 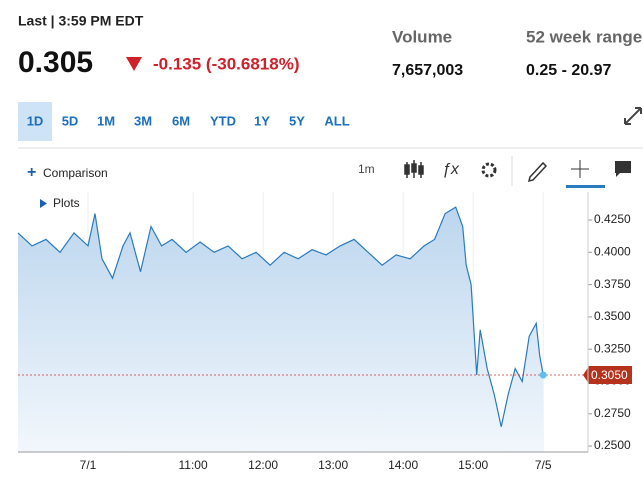 I want to click on last-price-label: 0.3050, so click(x=609, y=375).